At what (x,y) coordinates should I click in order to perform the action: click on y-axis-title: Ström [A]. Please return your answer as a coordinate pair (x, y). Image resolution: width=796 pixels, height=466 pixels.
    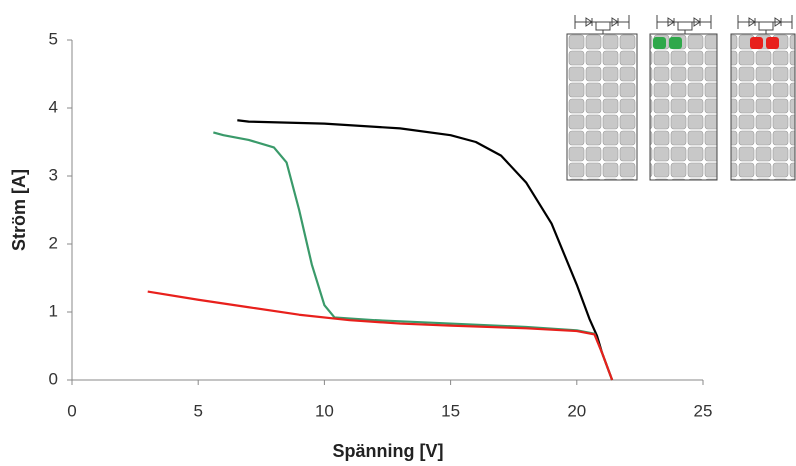
    Looking at the image, I should click on (19, 210).